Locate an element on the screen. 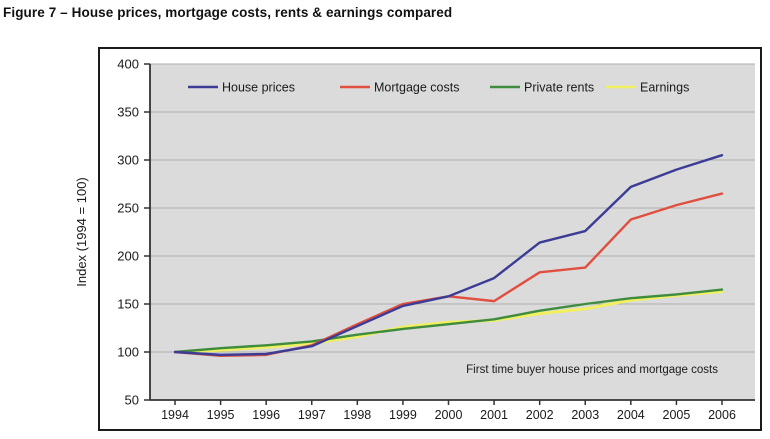  x-tick-label: 1997 is located at coordinates (312, 415).